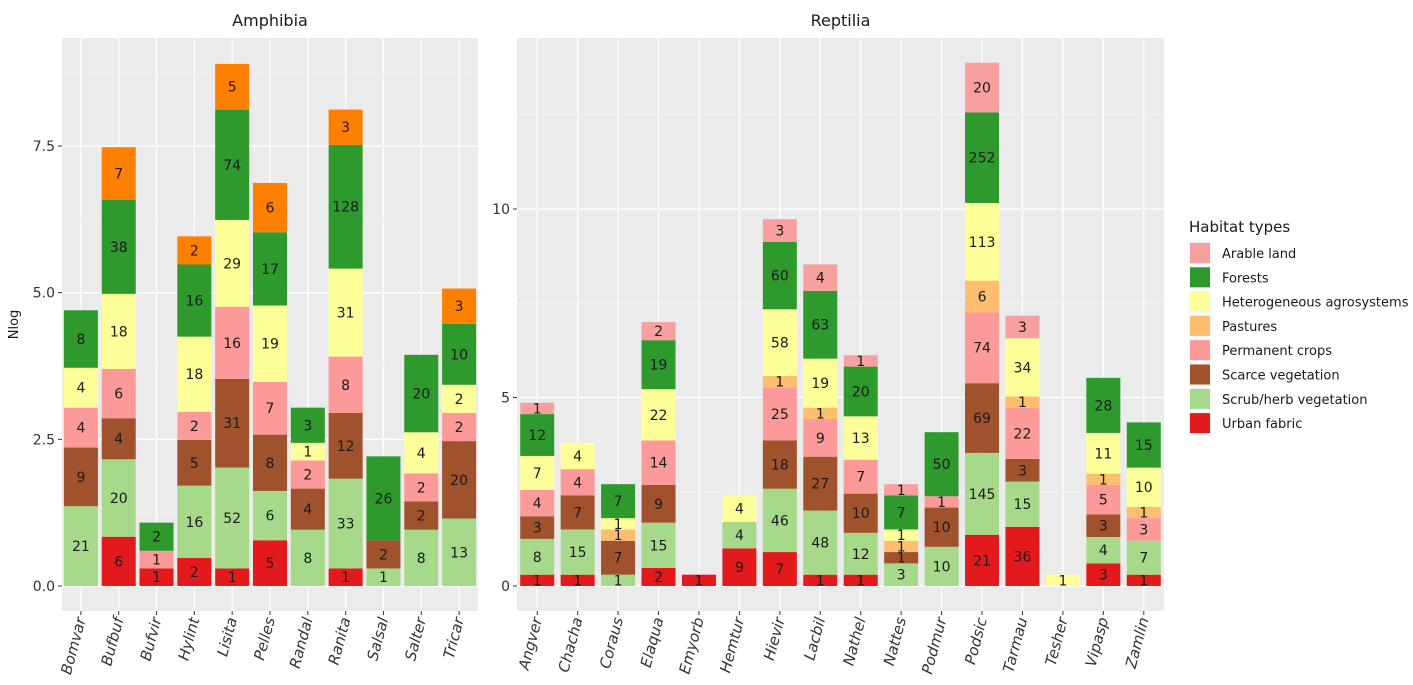 Image resolution: width=1413 pixels, height=685 pixels. Describe the element at coordinates (774, 639) in the screenshot. I see `x-tick-label: Hievir` at that location.